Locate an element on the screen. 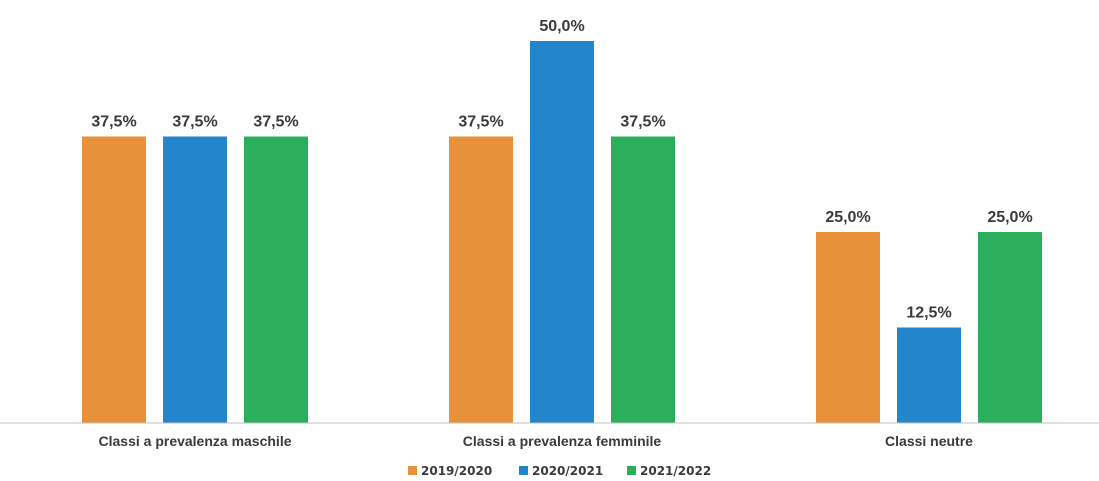  value-label-1-3: 37,5% is located at coordinates (275, 122).